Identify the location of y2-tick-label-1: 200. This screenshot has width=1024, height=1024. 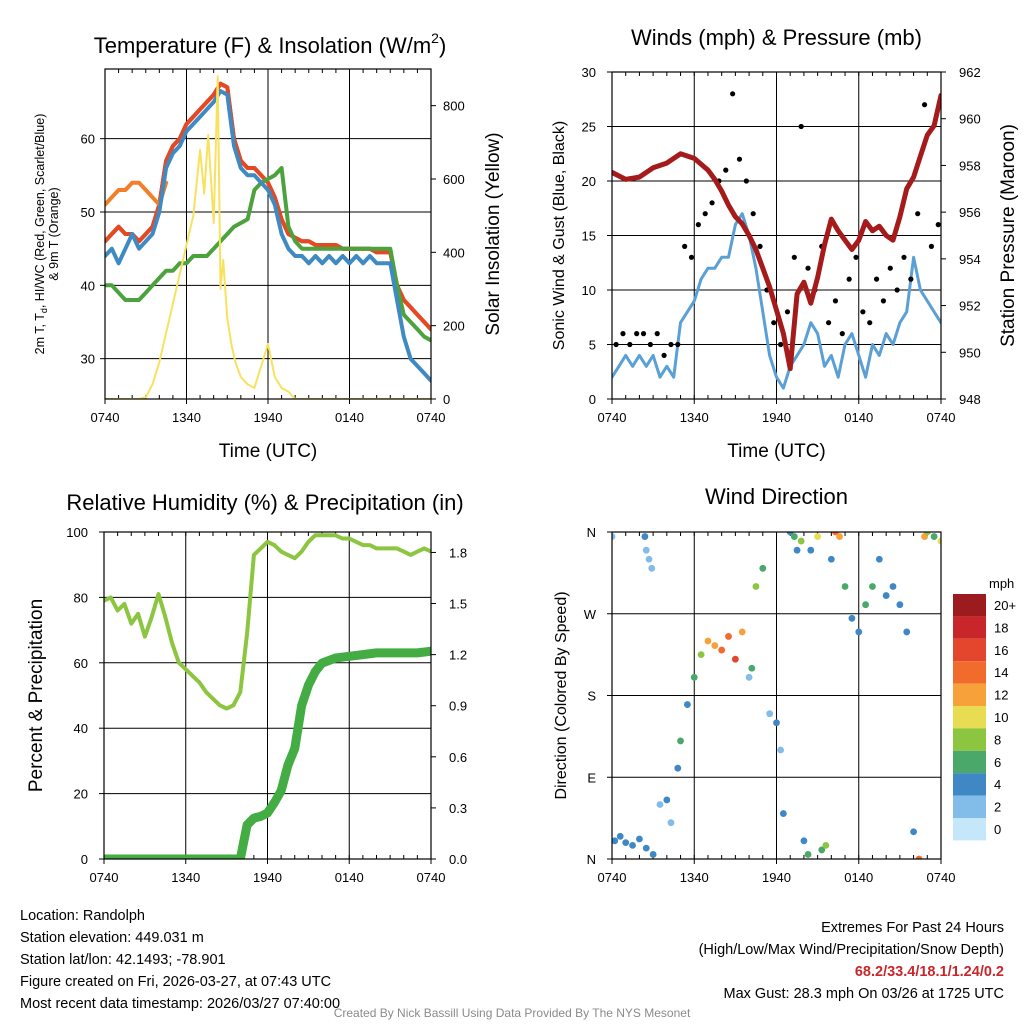
(454, 326).